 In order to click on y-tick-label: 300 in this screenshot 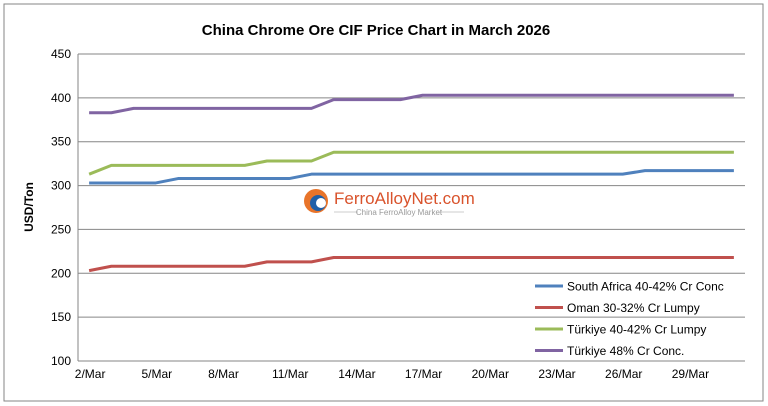, I will do `click(61, 186)`.